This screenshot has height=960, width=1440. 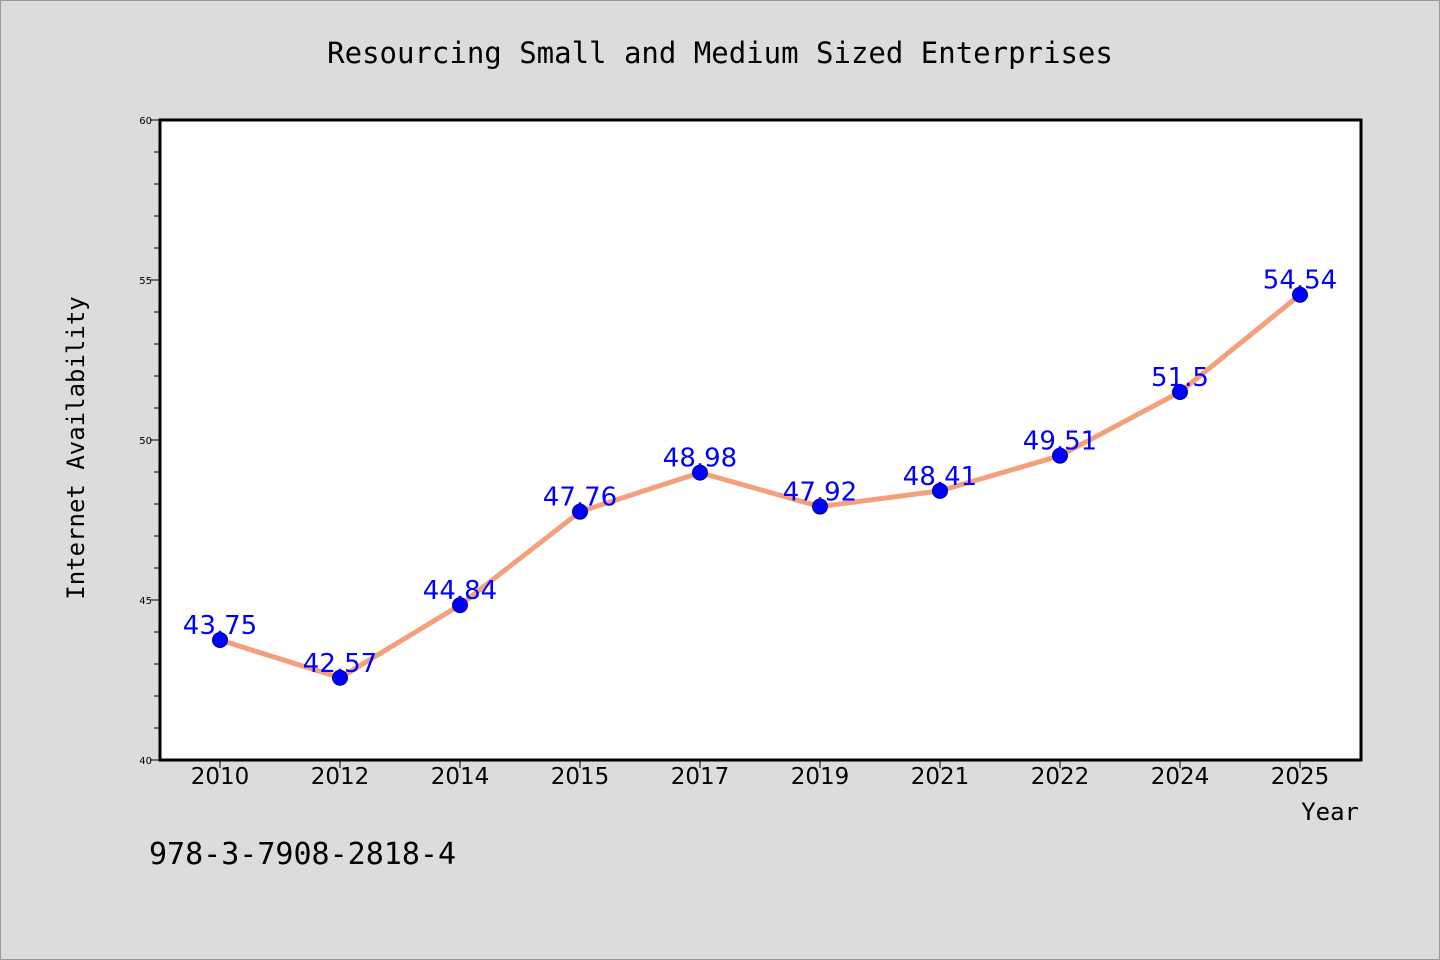 I want to click on y-axis-ticks: 40 45 50 55 60, so click(x=149, y=441).